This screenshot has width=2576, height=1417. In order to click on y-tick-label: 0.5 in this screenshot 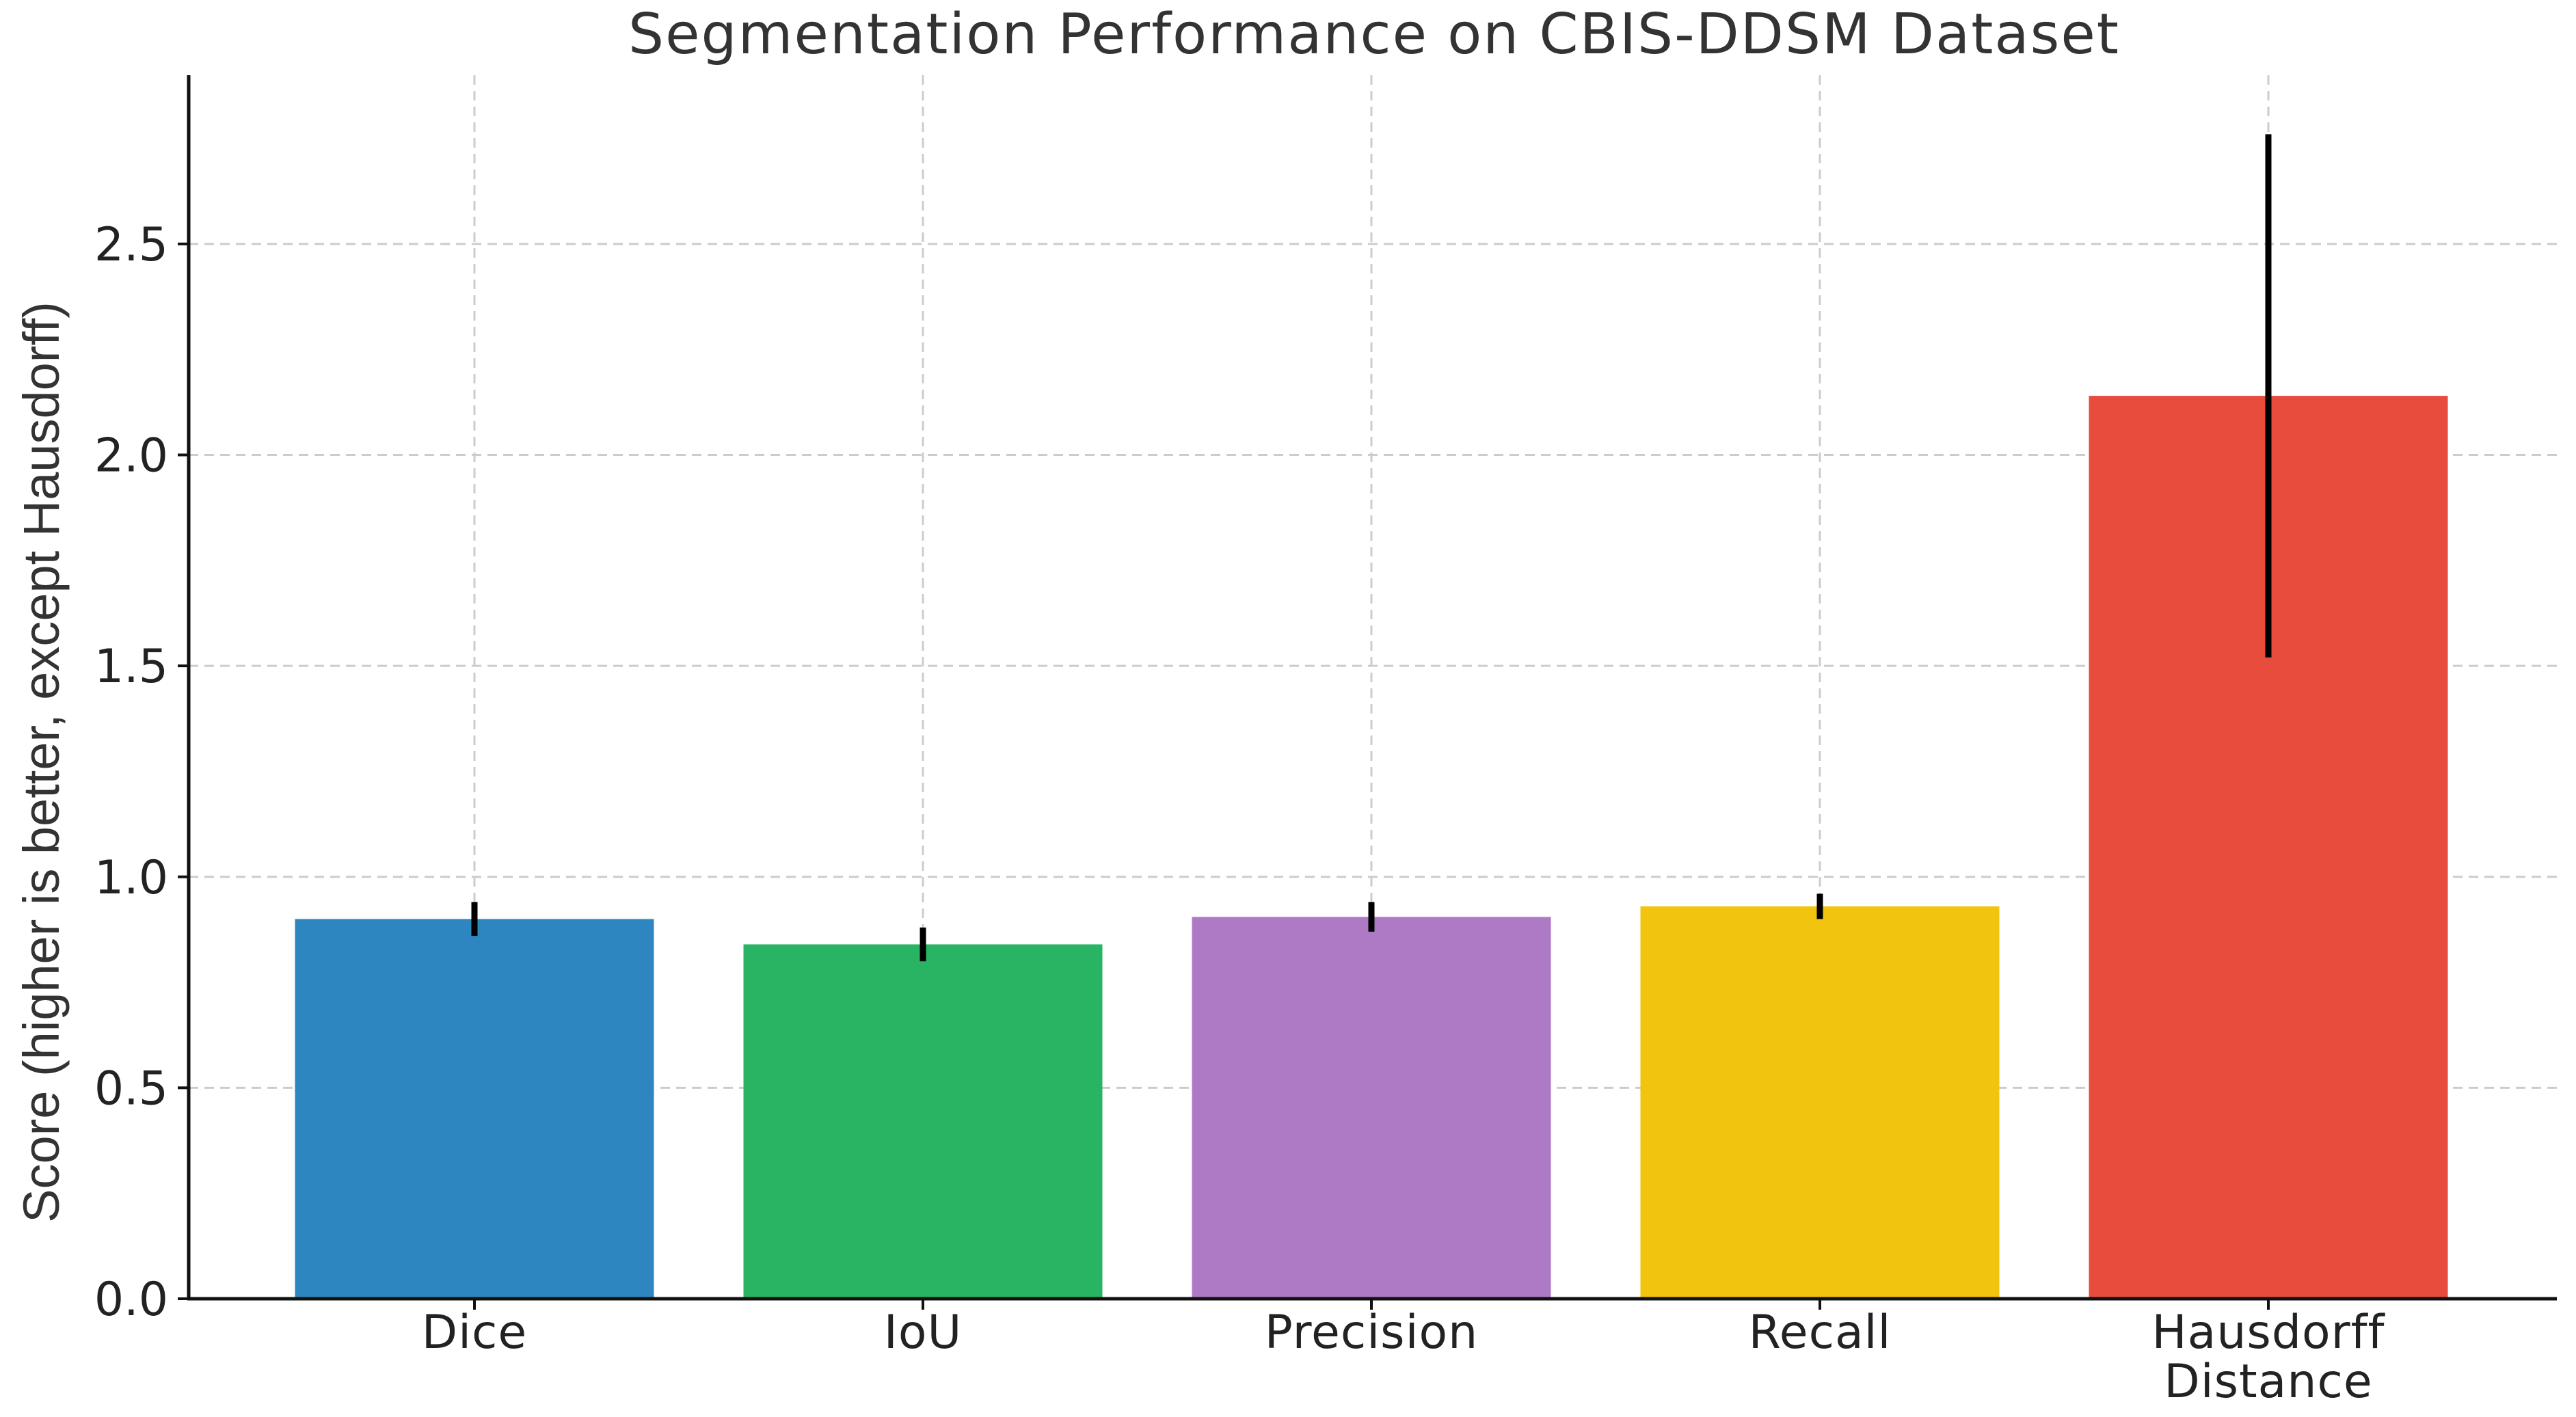, I will do `click(131, 1089)`.